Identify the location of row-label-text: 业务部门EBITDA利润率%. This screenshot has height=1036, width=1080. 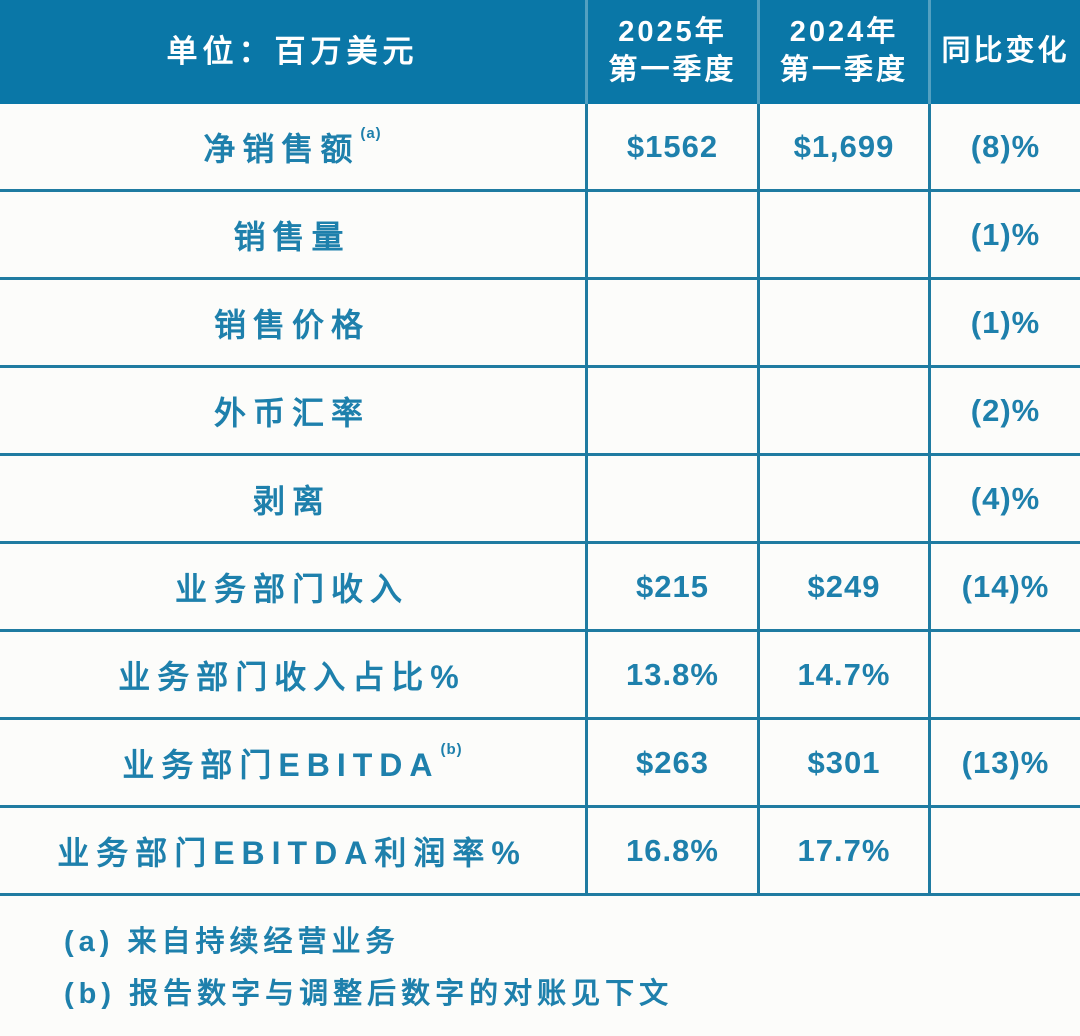
(292, 852).